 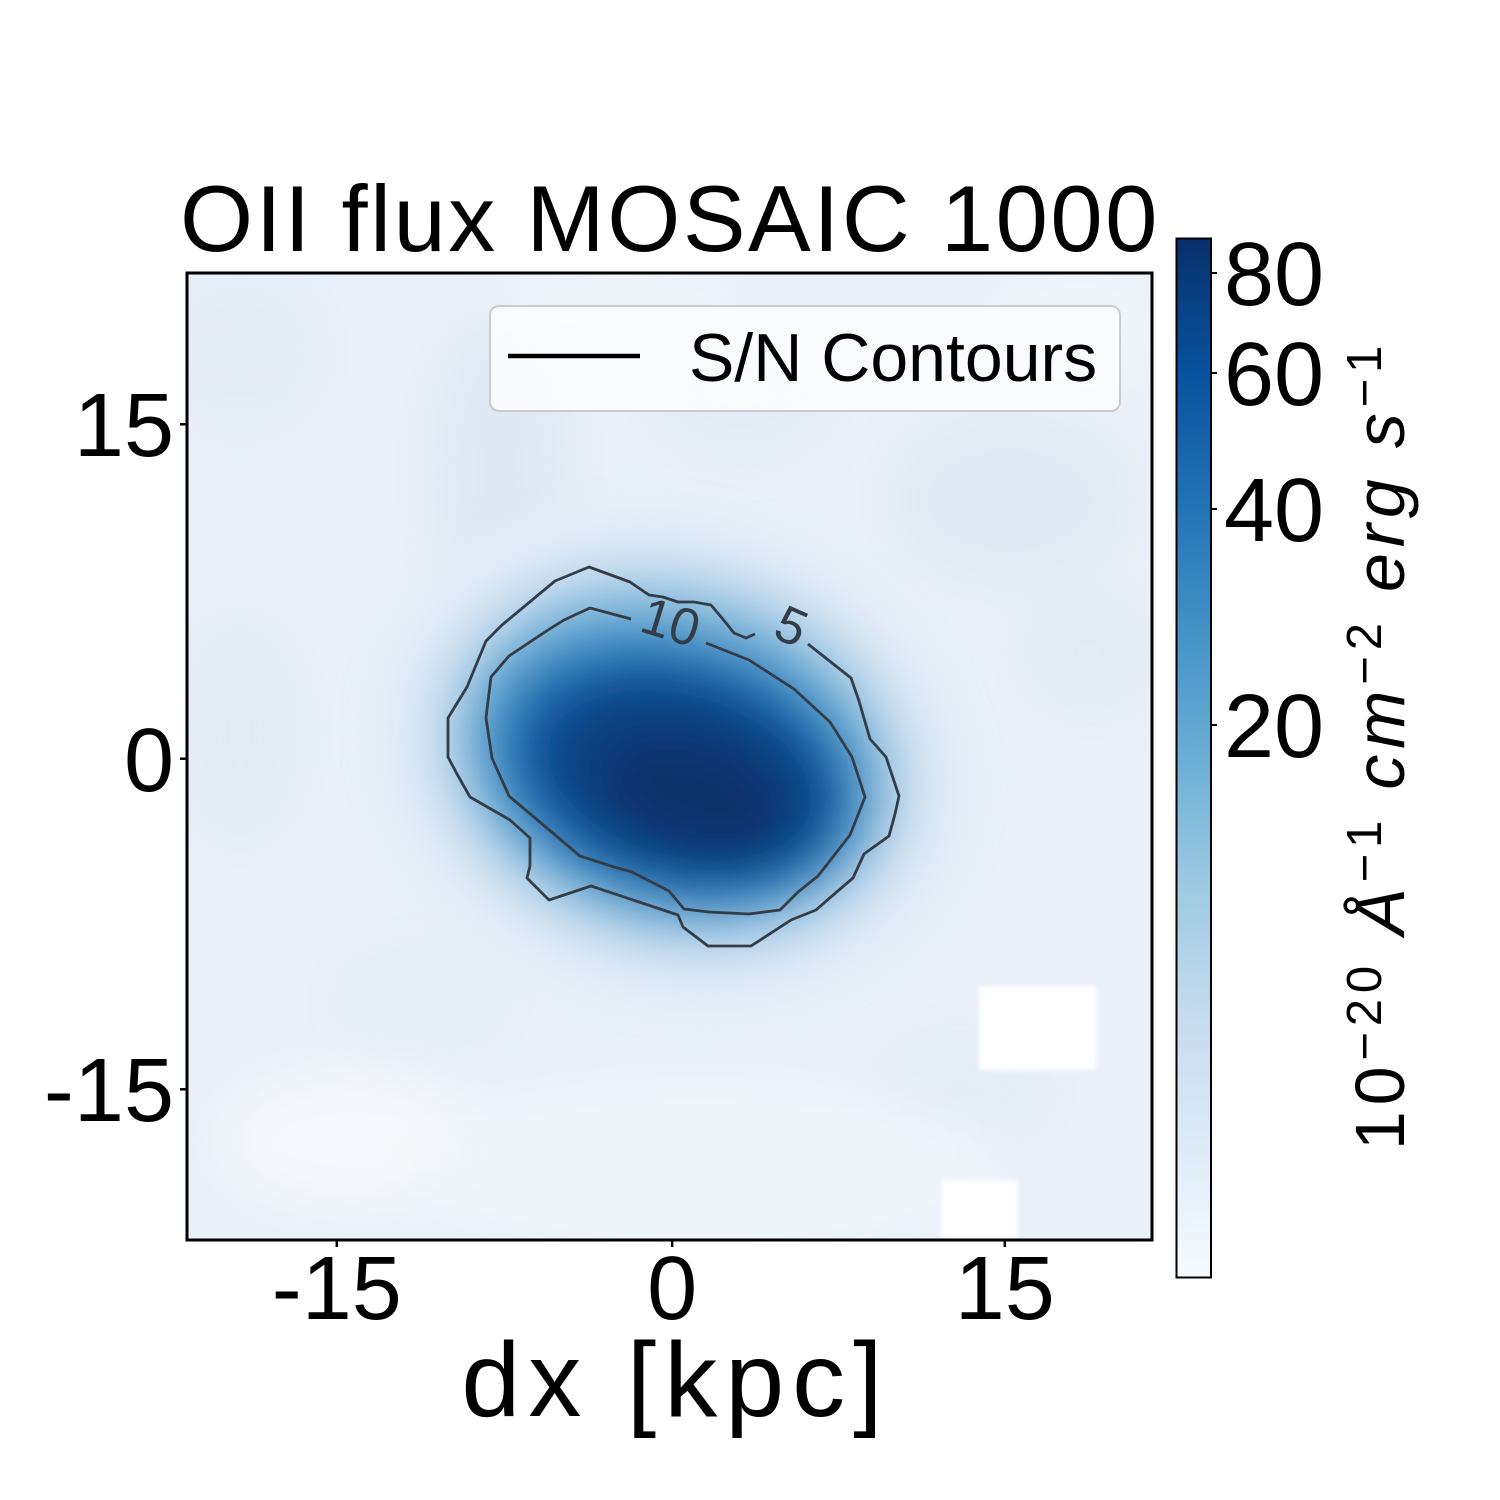 What do you see at coordinates (1274, 375) in the screenshot?
I see `svg-text: 60` at bounding box center [1274, 375].